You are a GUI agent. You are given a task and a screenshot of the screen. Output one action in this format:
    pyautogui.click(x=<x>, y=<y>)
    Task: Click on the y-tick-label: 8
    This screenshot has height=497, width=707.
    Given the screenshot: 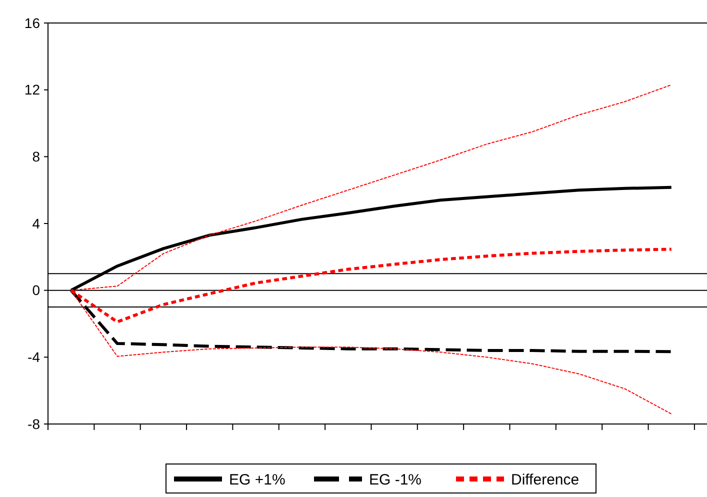 What is the action you would take?
    pyautogui.click(x=36, y=156)
    